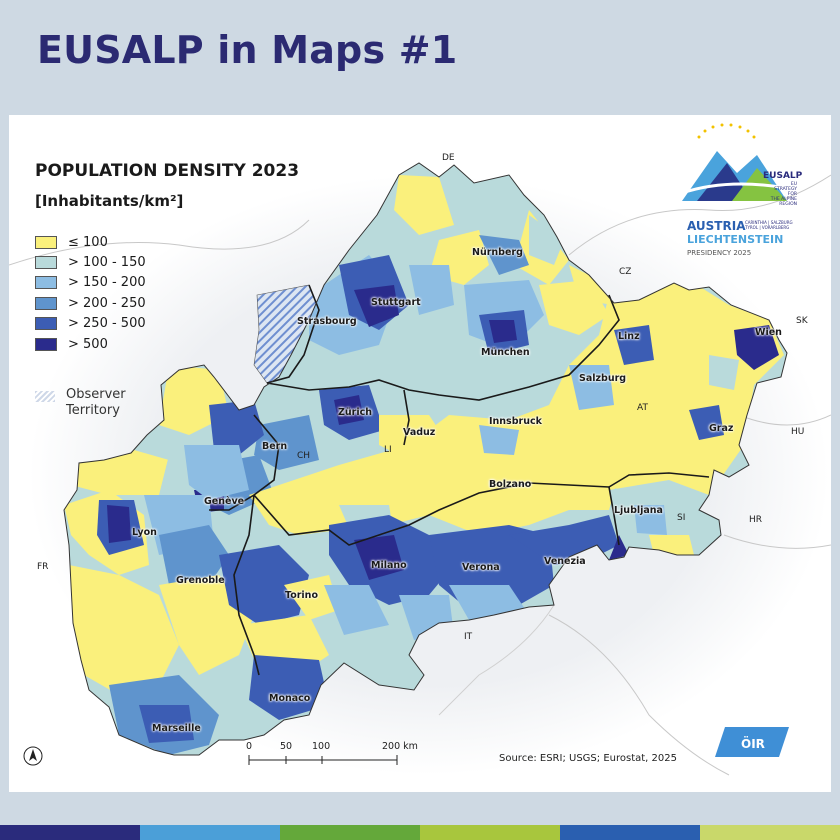  Describe the element at coordinates (327, 321) in the screenshot. I see `city-label: Strasbourg` at that location.